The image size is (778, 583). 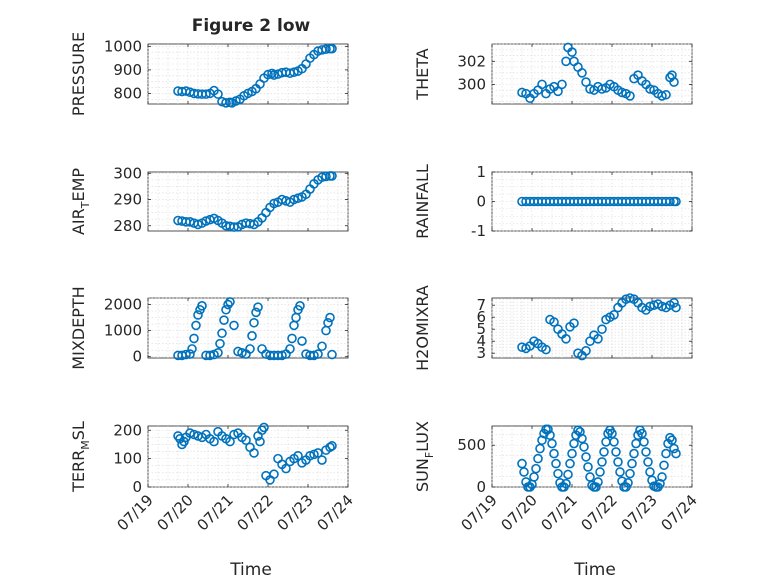 What do you see at coordinates (424, 456) in the screenshot?
I see `y-axis-label: SUNFLUX` at bounding box center [424, 456].